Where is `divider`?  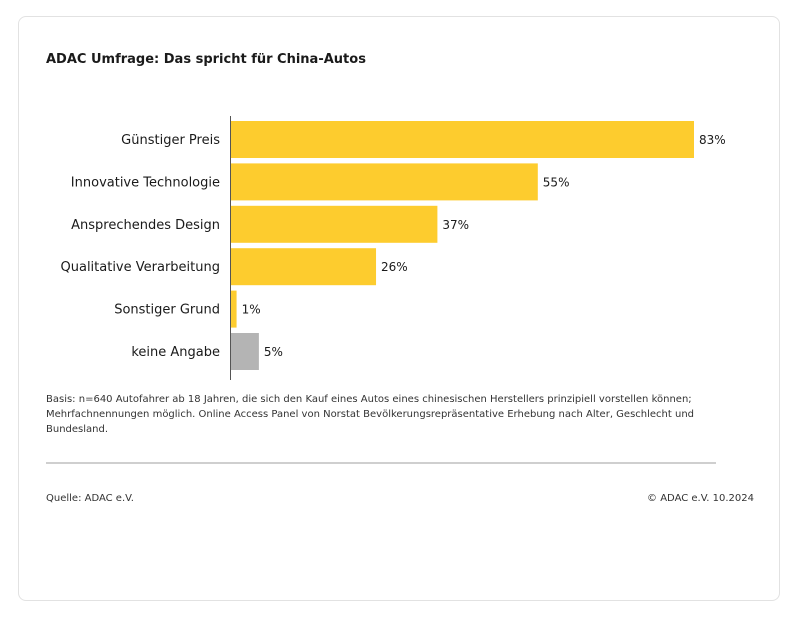
divider is located at coordinates (381, 463).